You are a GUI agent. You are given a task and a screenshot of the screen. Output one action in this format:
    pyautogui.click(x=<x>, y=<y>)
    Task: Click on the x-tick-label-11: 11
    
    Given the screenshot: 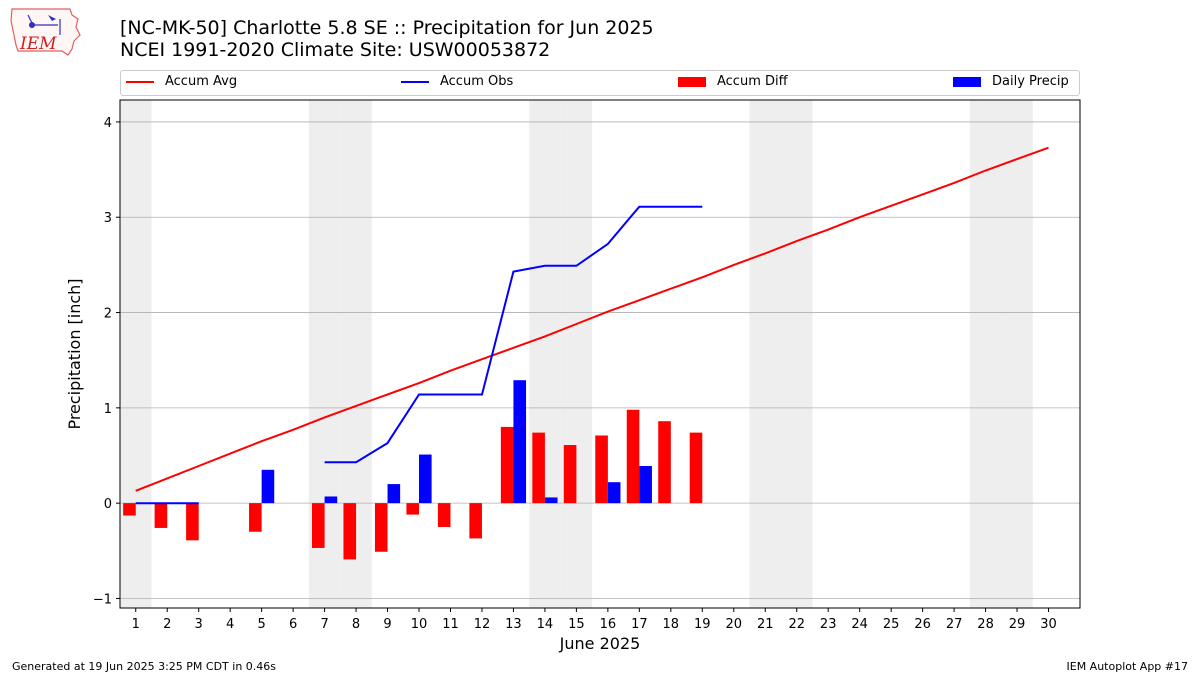 What is the action you would take?
    pyautogui.click(x=450, y=624)
    